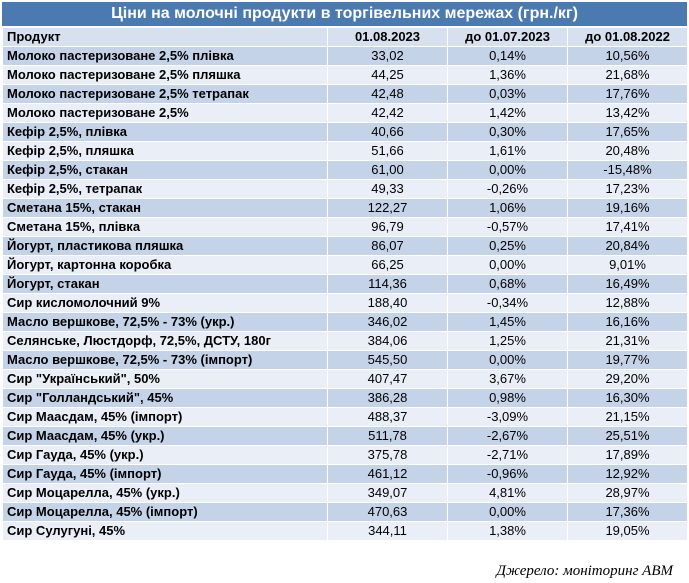 The image size is (689, 583). Describe the element at coordinates (507, 246) in the screenshot. I see `change-month-cell: 0,25%` at that location.